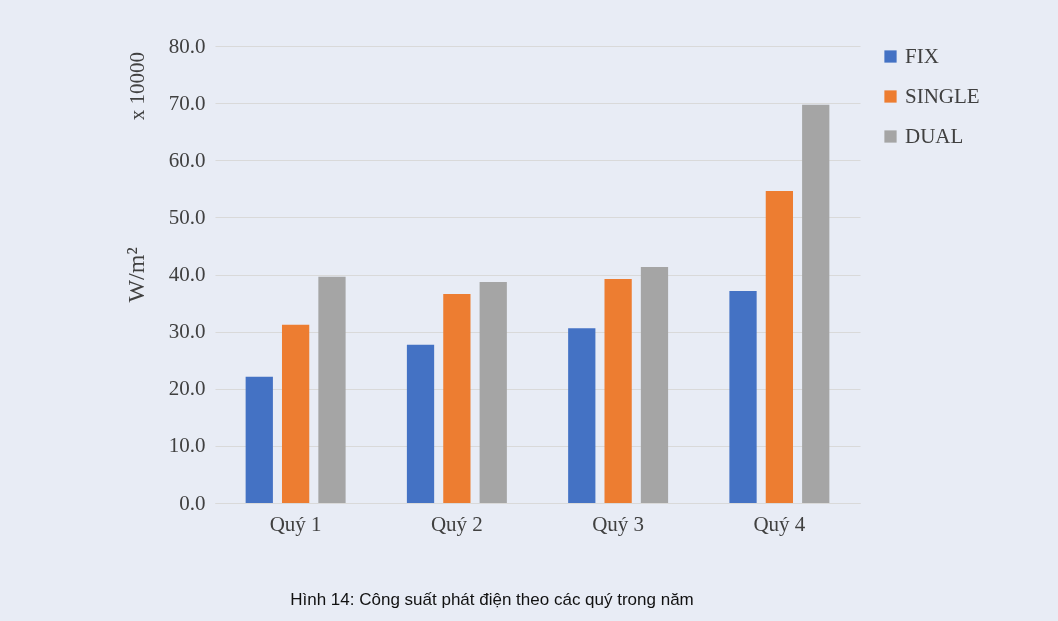 This screenshot has width=1058, height=621. What do you see at coordinates (192, 502) in the screenshot?
I see `y-tick-label: 0.0` at bounding box center [192, 502].